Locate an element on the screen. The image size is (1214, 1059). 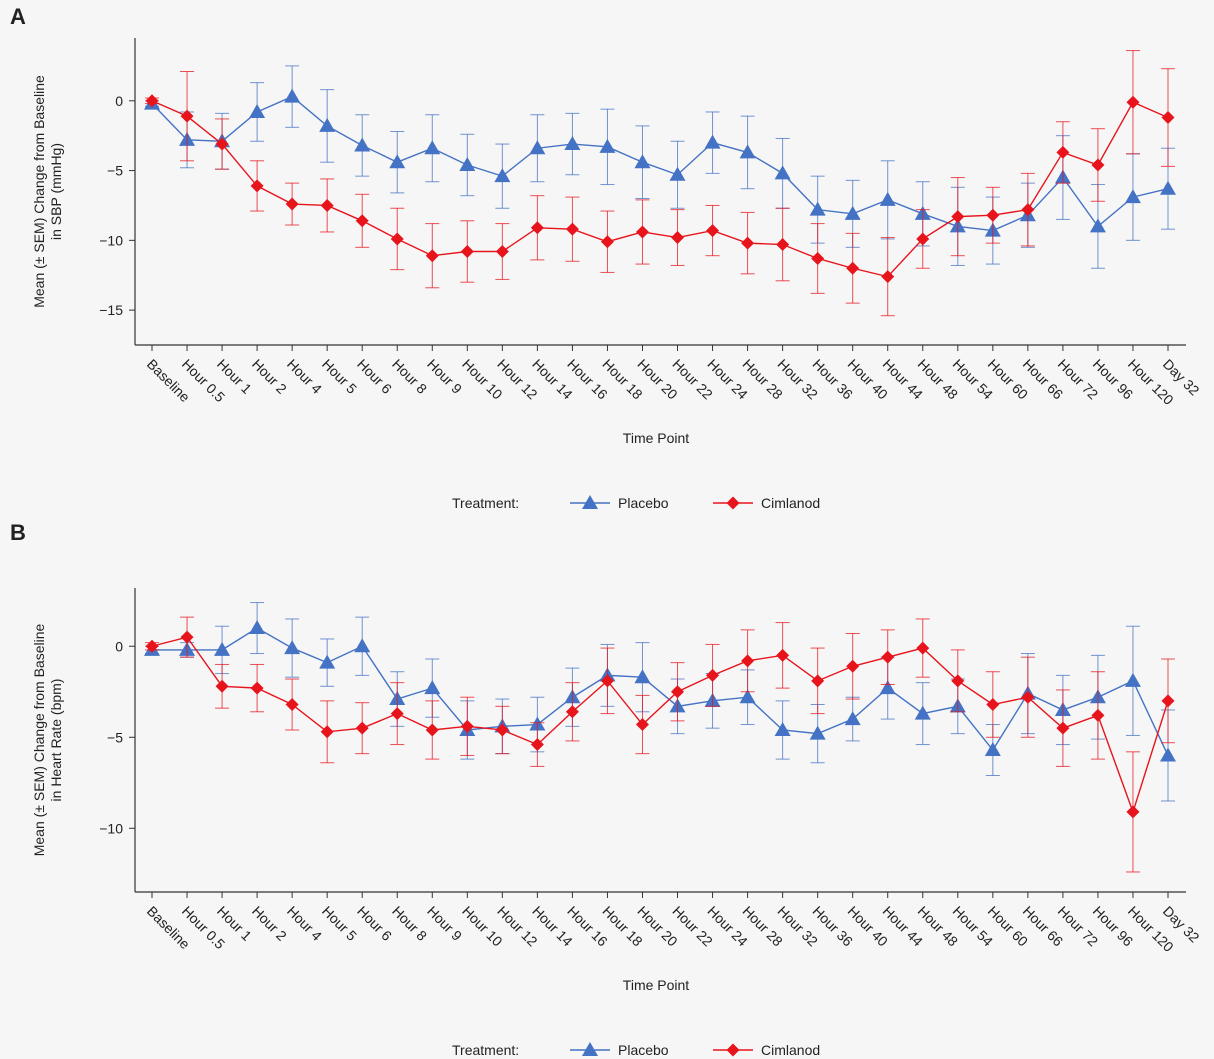
x-tick-label: Hour 6 is located at coordinates (374, 376).